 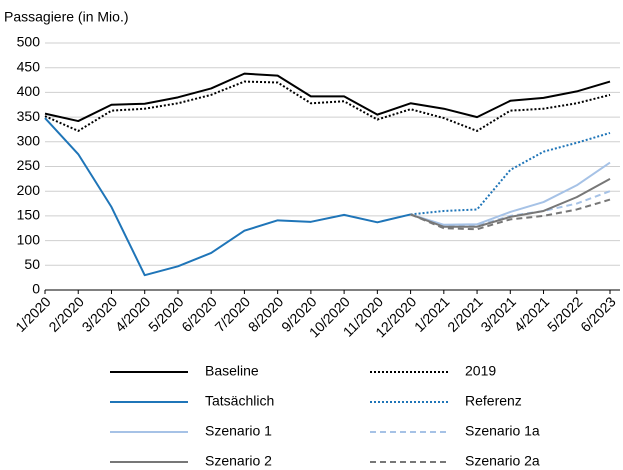 What do you see at coordinates (199, 314) in the screenshot?
I see `x-tick-label: 6/2020` at bounding box center [199, 314].